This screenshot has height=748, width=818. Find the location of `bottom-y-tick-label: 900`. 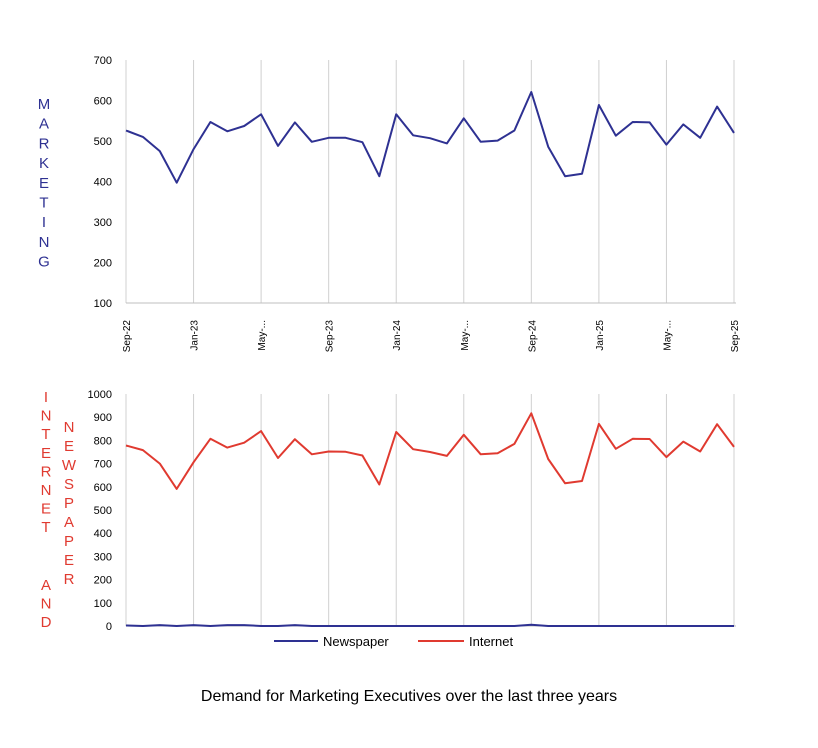

bottom-y-tick-label: 900 is located at coordinates (103, 418).